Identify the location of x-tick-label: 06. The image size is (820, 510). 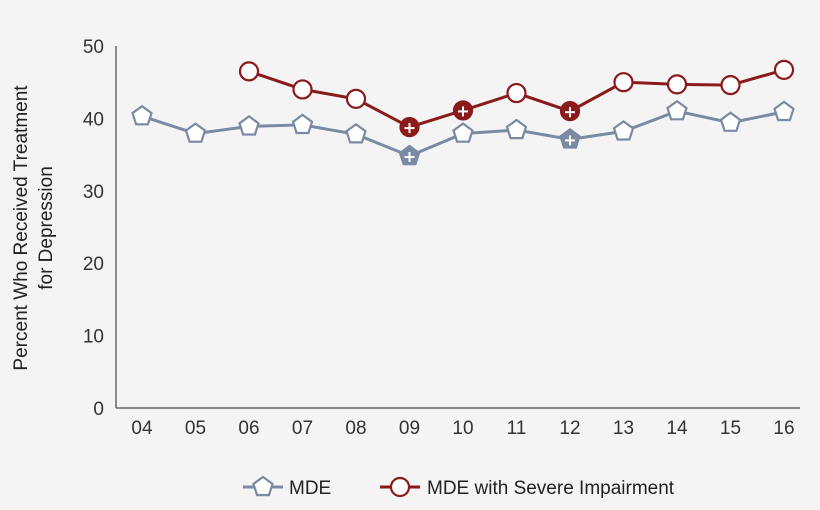
(248, 428).